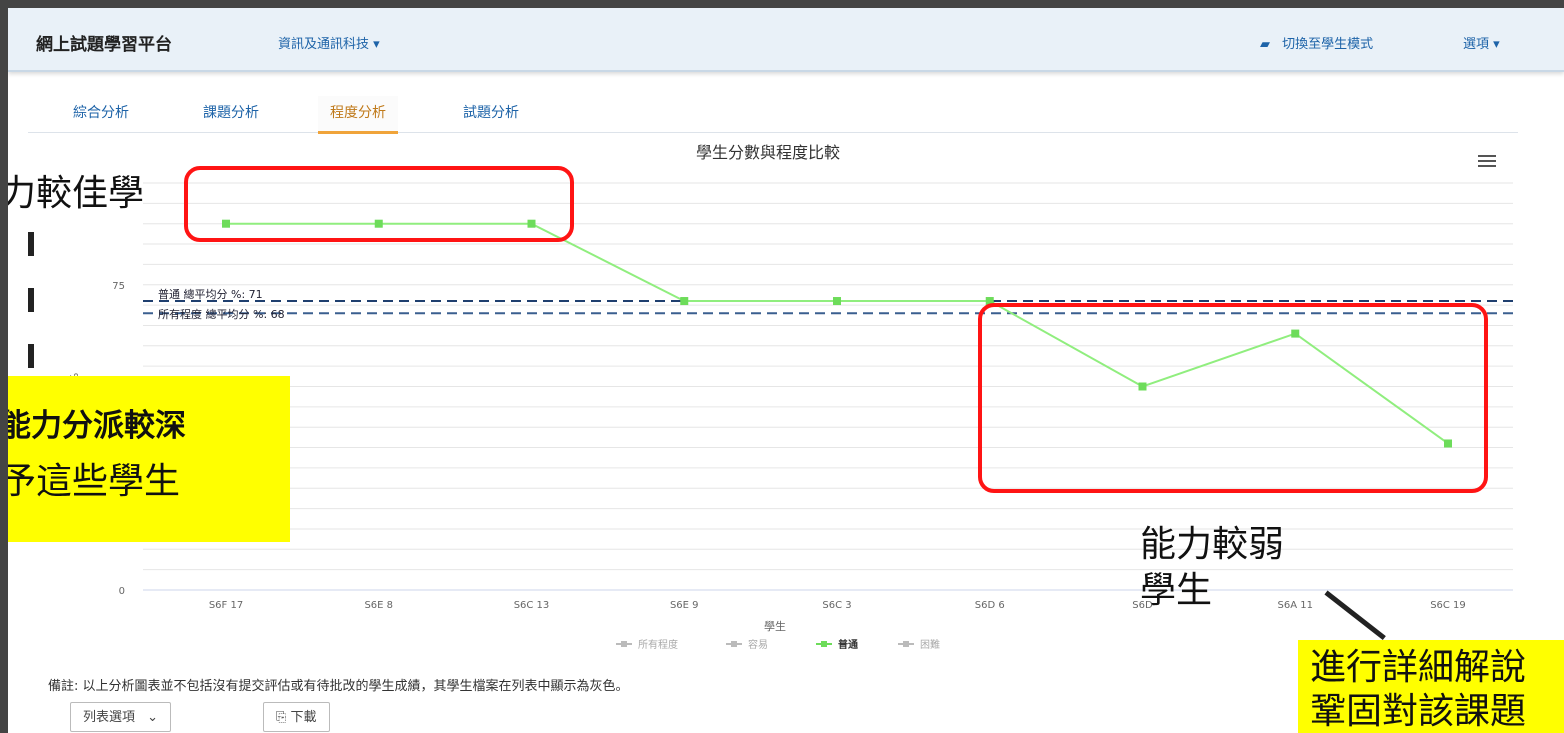 This screenshot has width=1564, height=733. I want to click on switch-student-mode-link: ▰ 切換至學生模式, so click(1316, 42).